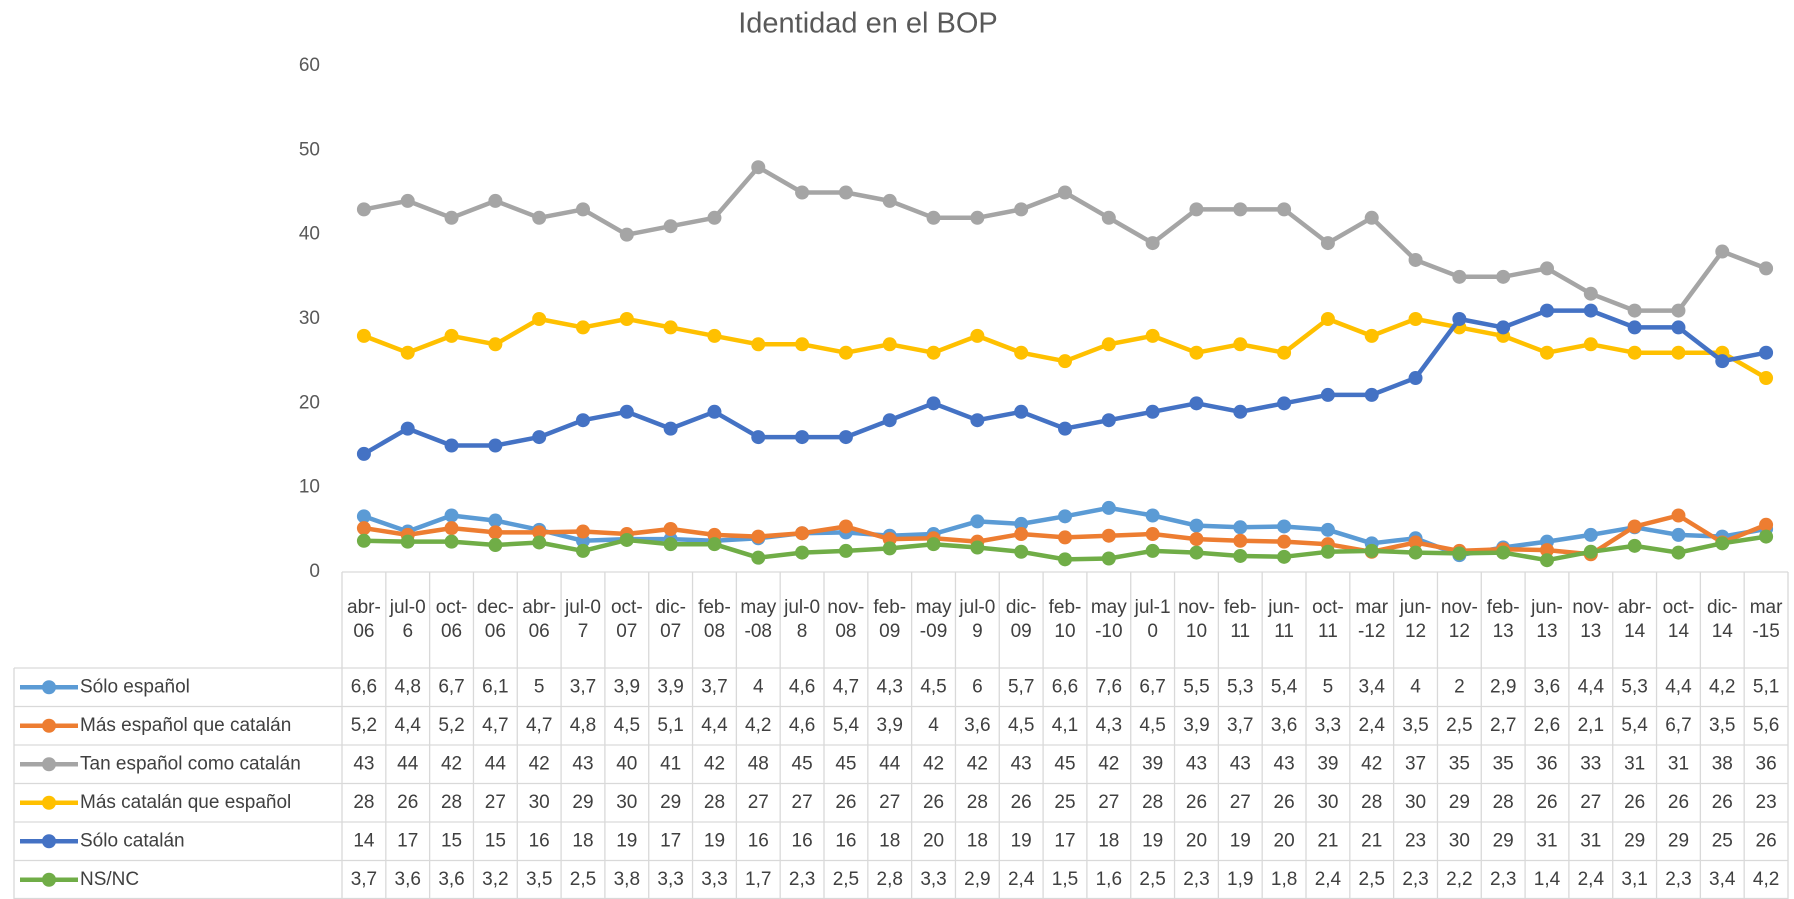  Describe the element at coordinates (309, 487) in the screenshot. I see `y-tick-label: 10` at that location.